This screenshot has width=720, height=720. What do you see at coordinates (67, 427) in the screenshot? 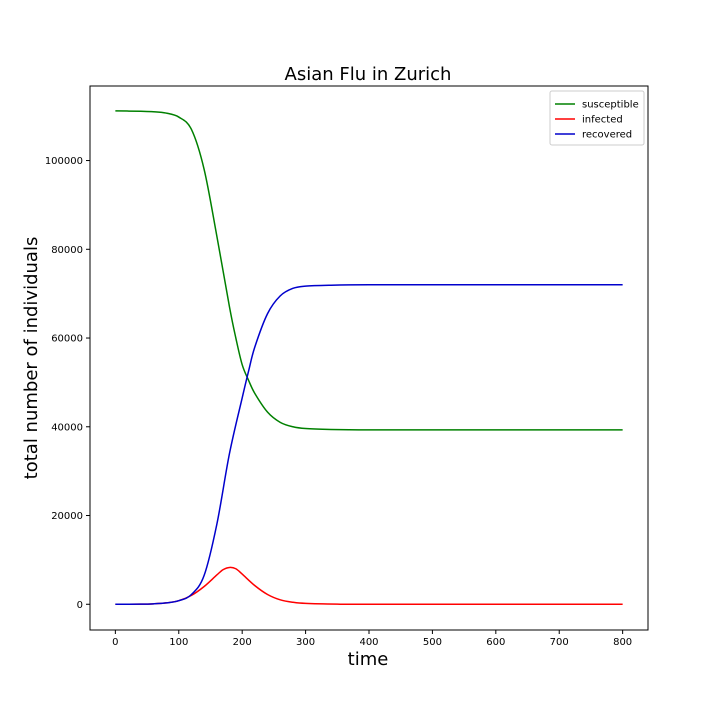
I see `y-tick-label: 40000` at bounding box center [67, 427].